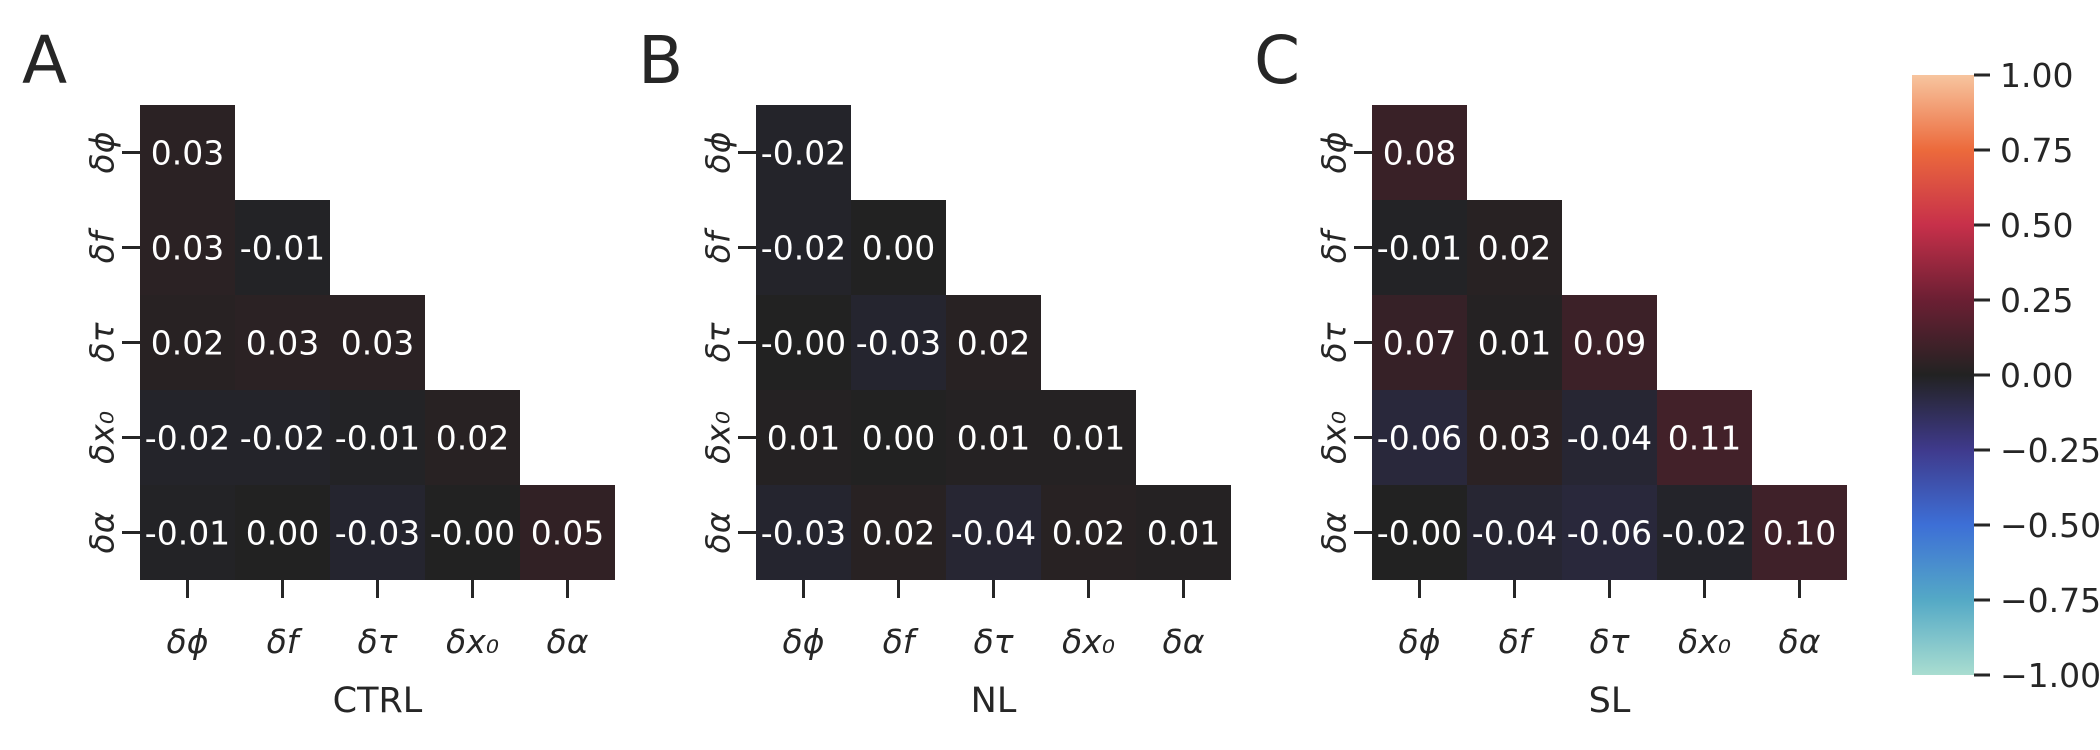  Describe the element at coordinates (102, 153) in the screenshot. I see `y-tick-label: δϕ` at that location.